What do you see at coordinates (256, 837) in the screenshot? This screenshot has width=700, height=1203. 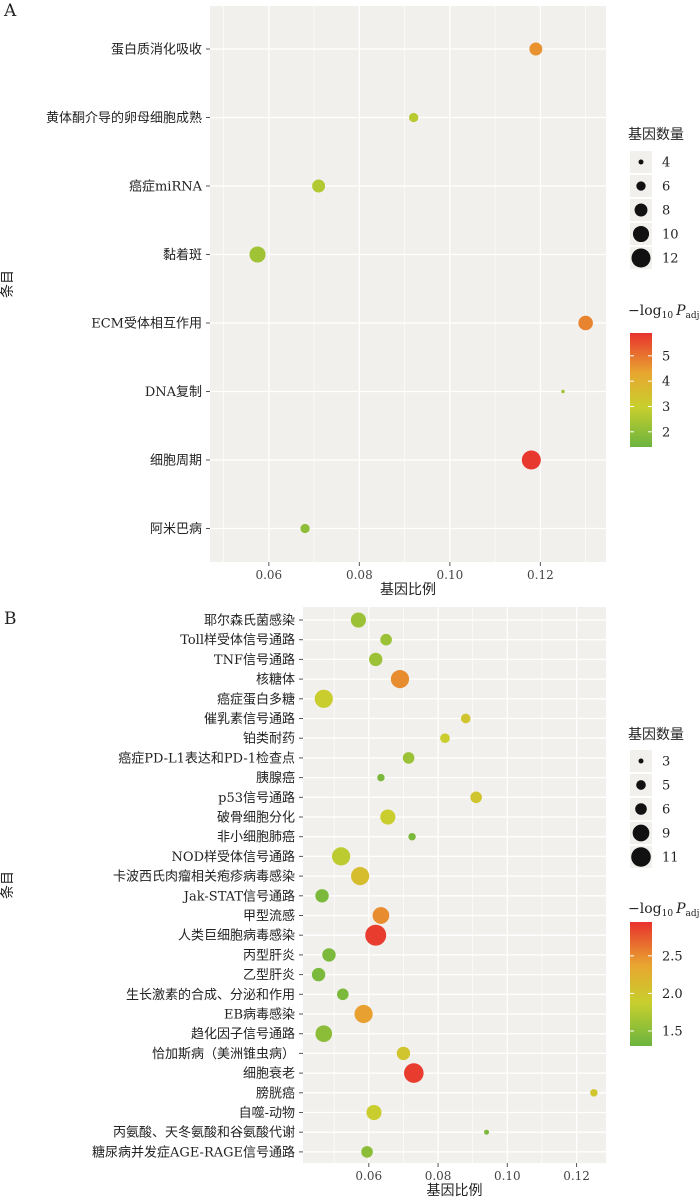 I see `y-tick-label: 非小细胞肺癌` at bounding box center [256, 837].